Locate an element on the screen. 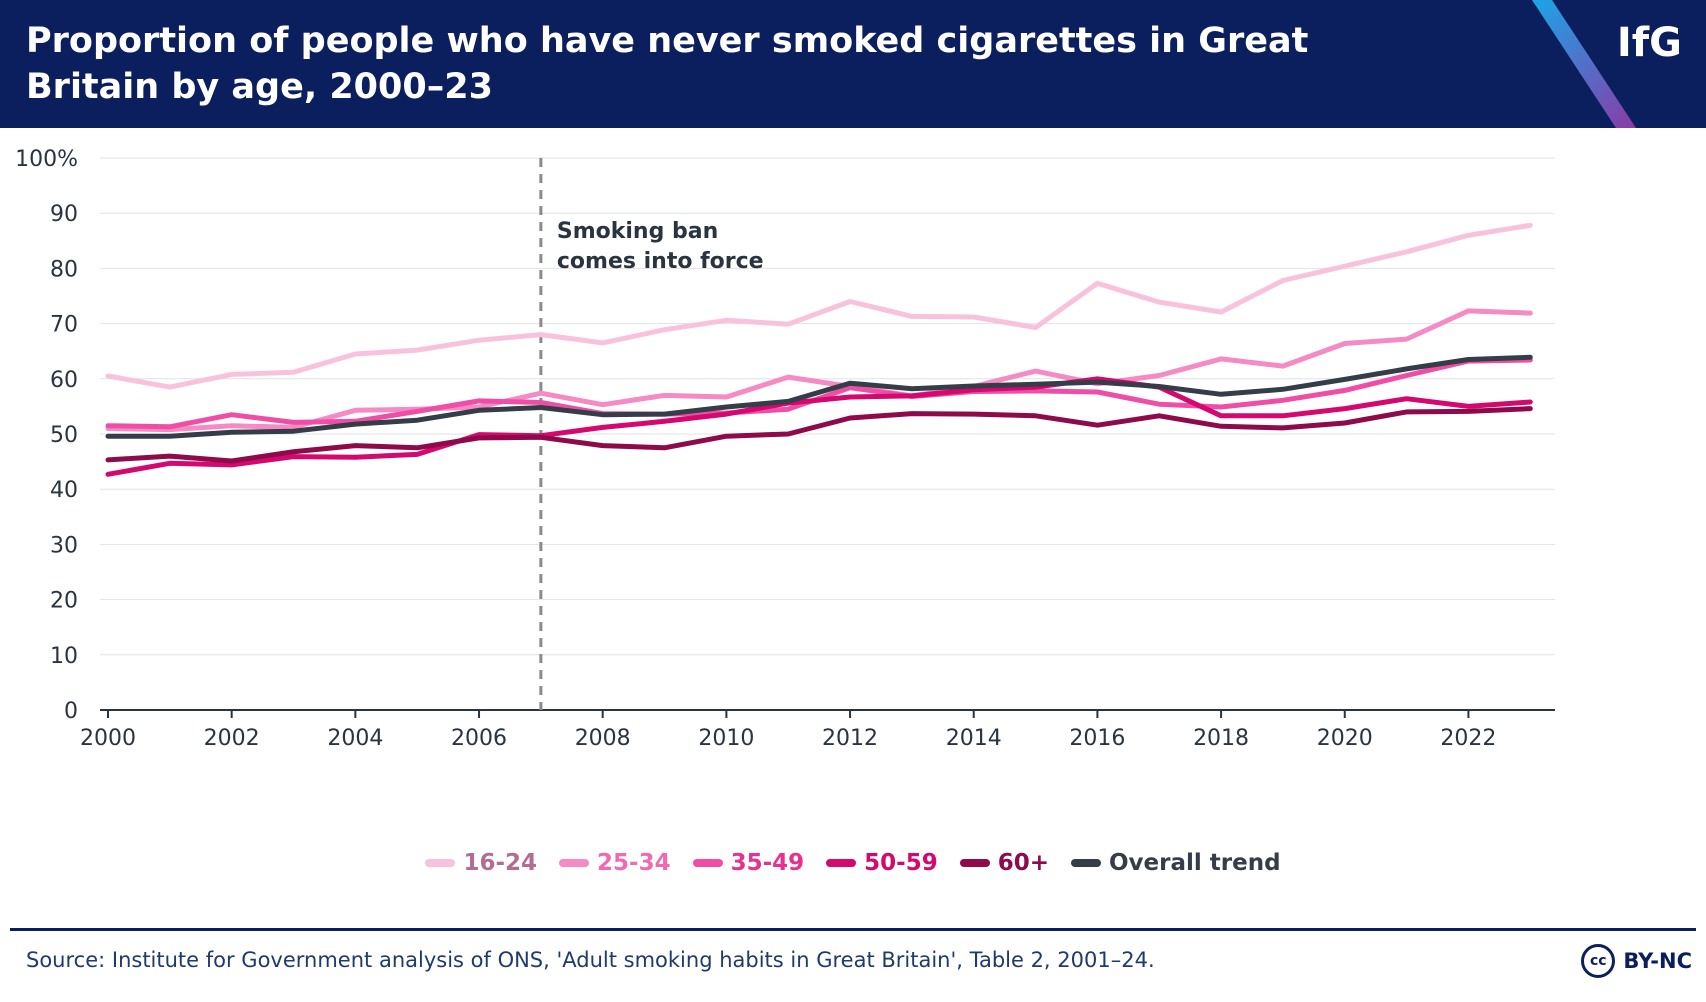 This screenshot has height=1002, width=1706. legend-item: 25-34 is located at coordinates (615, 863).